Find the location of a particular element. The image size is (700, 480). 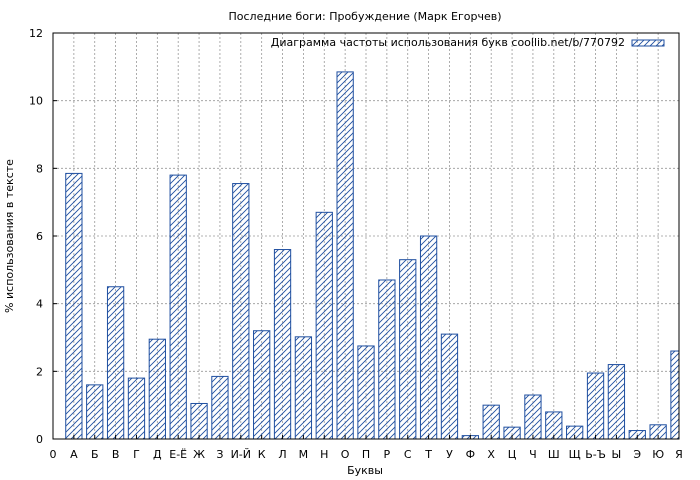

bar-Б is located at coordinates (95, 412).